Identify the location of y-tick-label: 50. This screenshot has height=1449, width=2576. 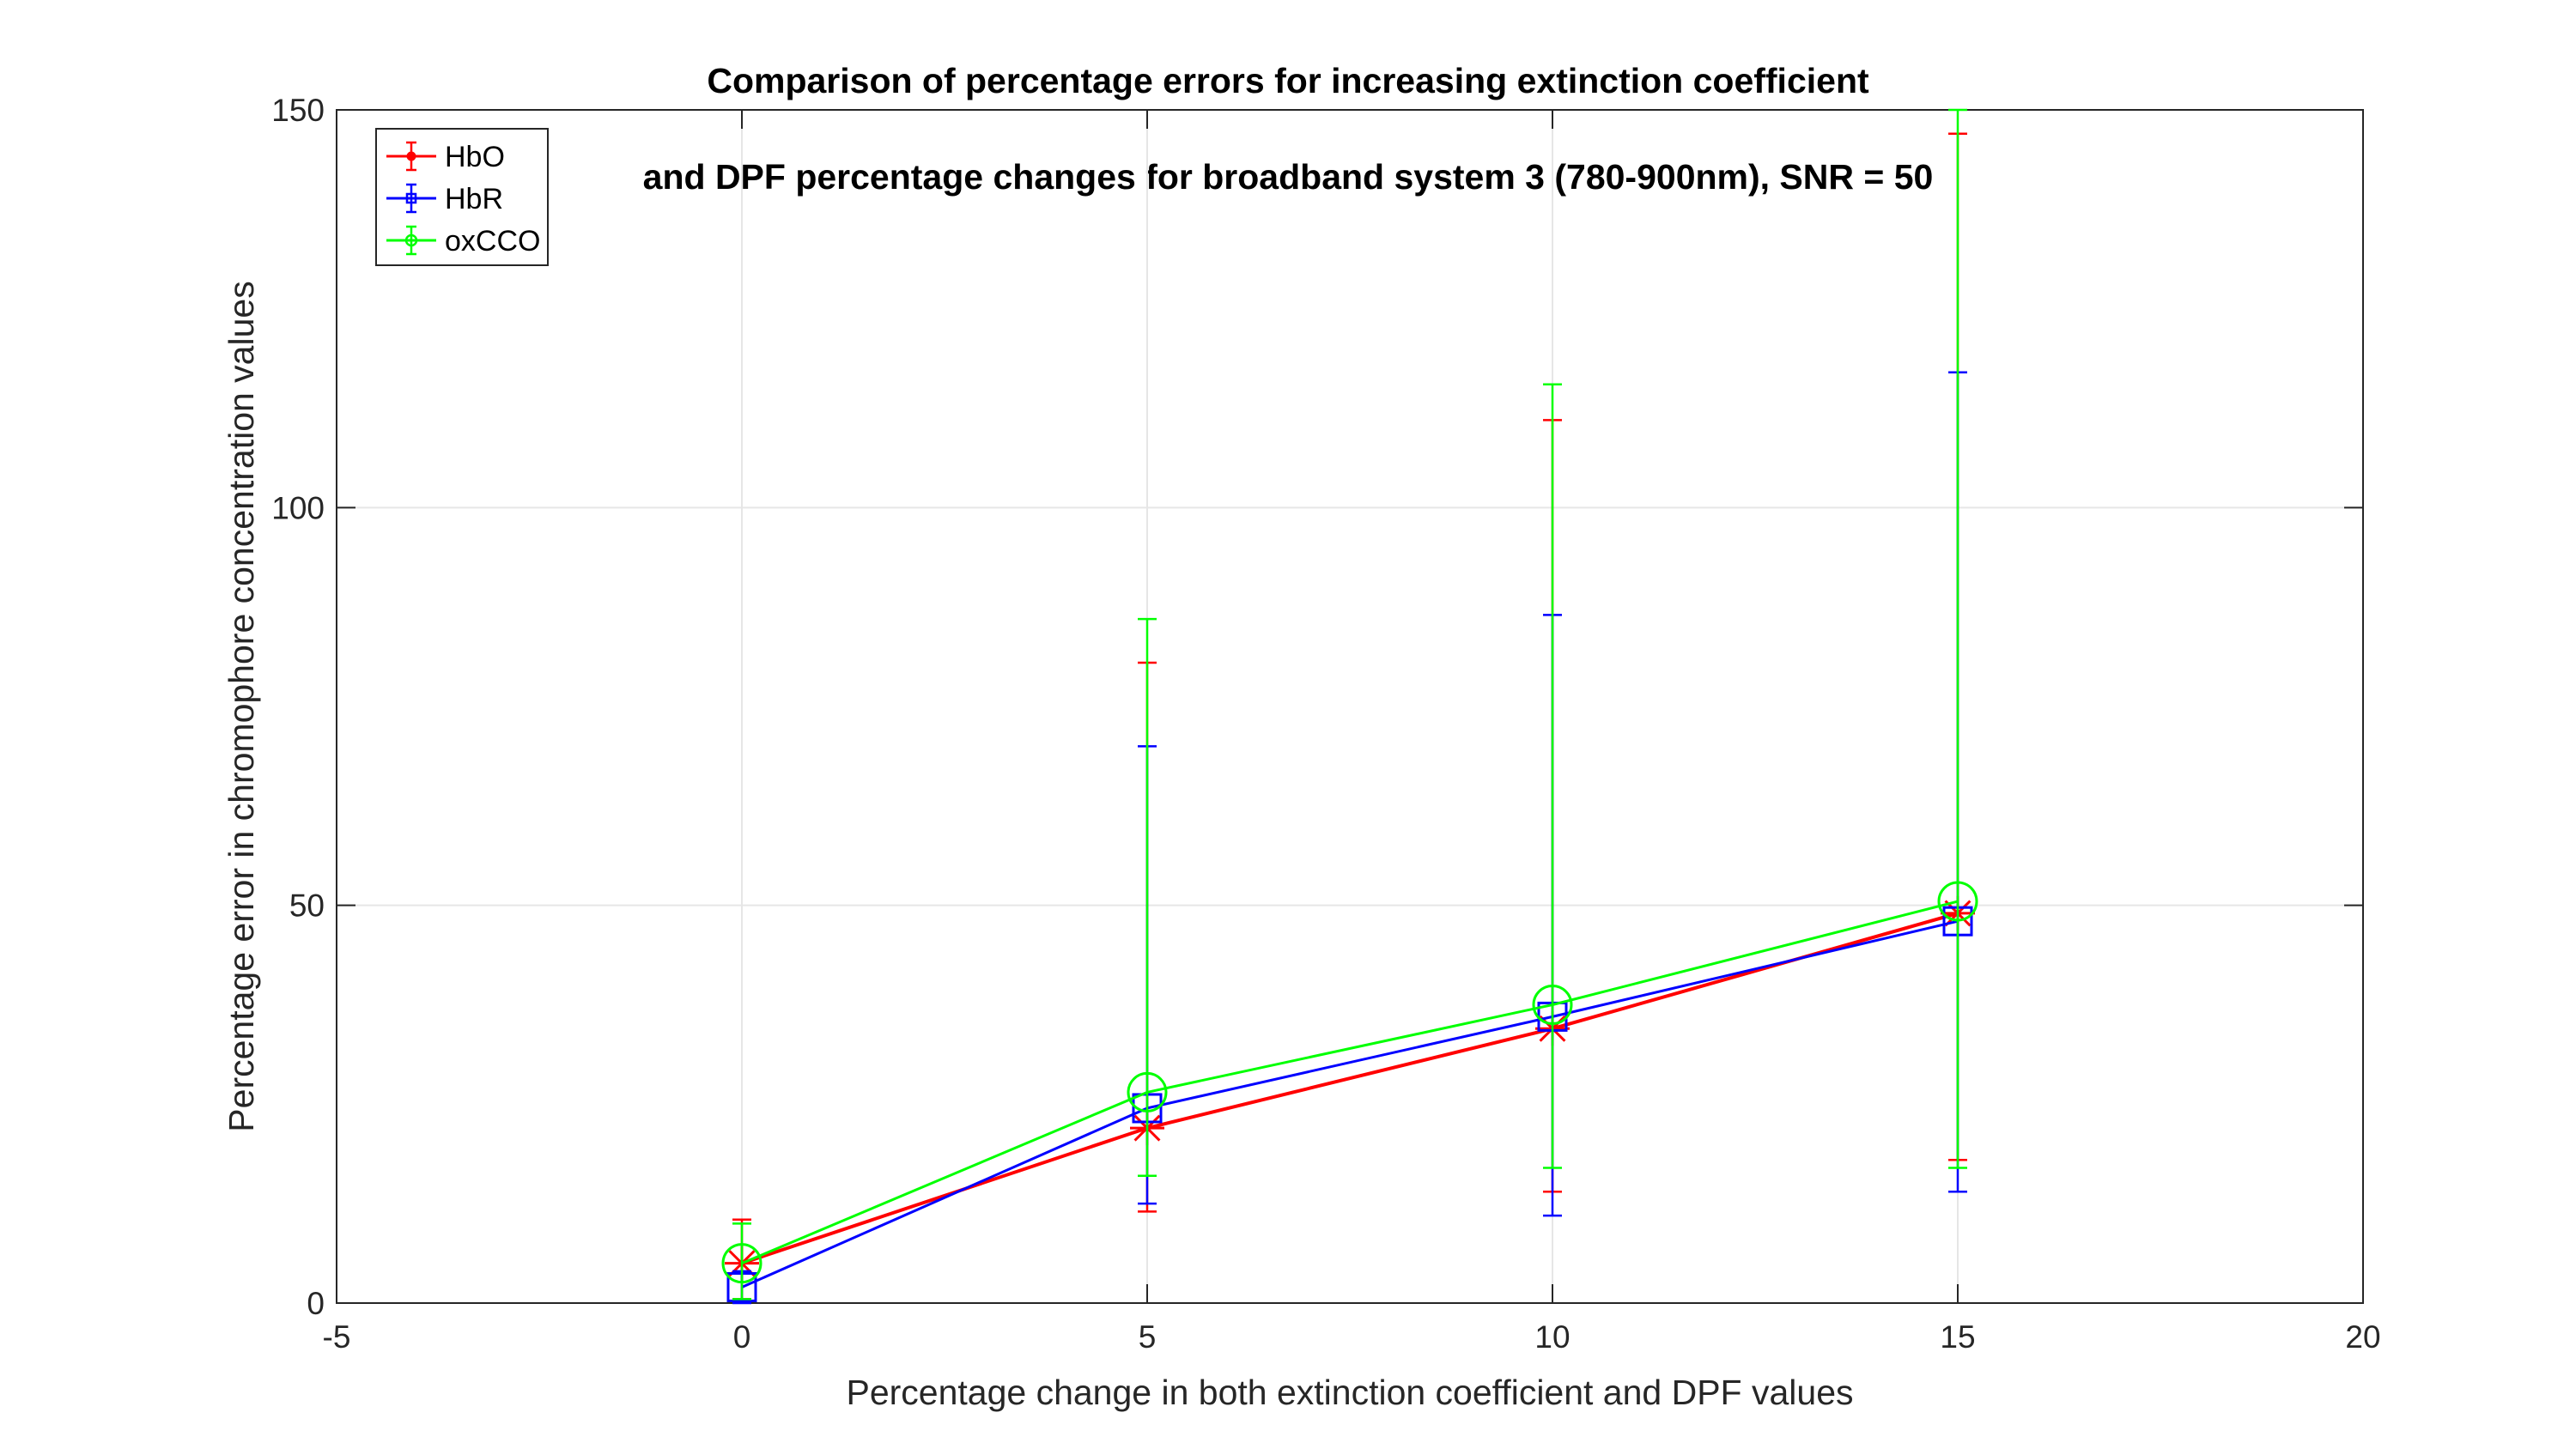
(307, 906).